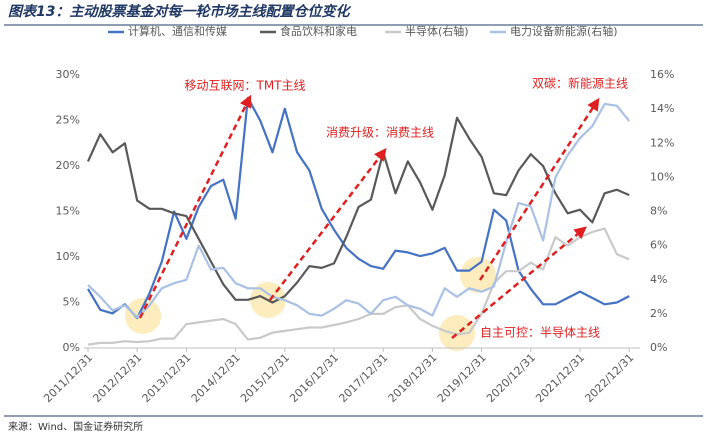  Describe the element at coordinates (68, 165) in the screenshot. I see `y-tick-label: 20%` at that location.